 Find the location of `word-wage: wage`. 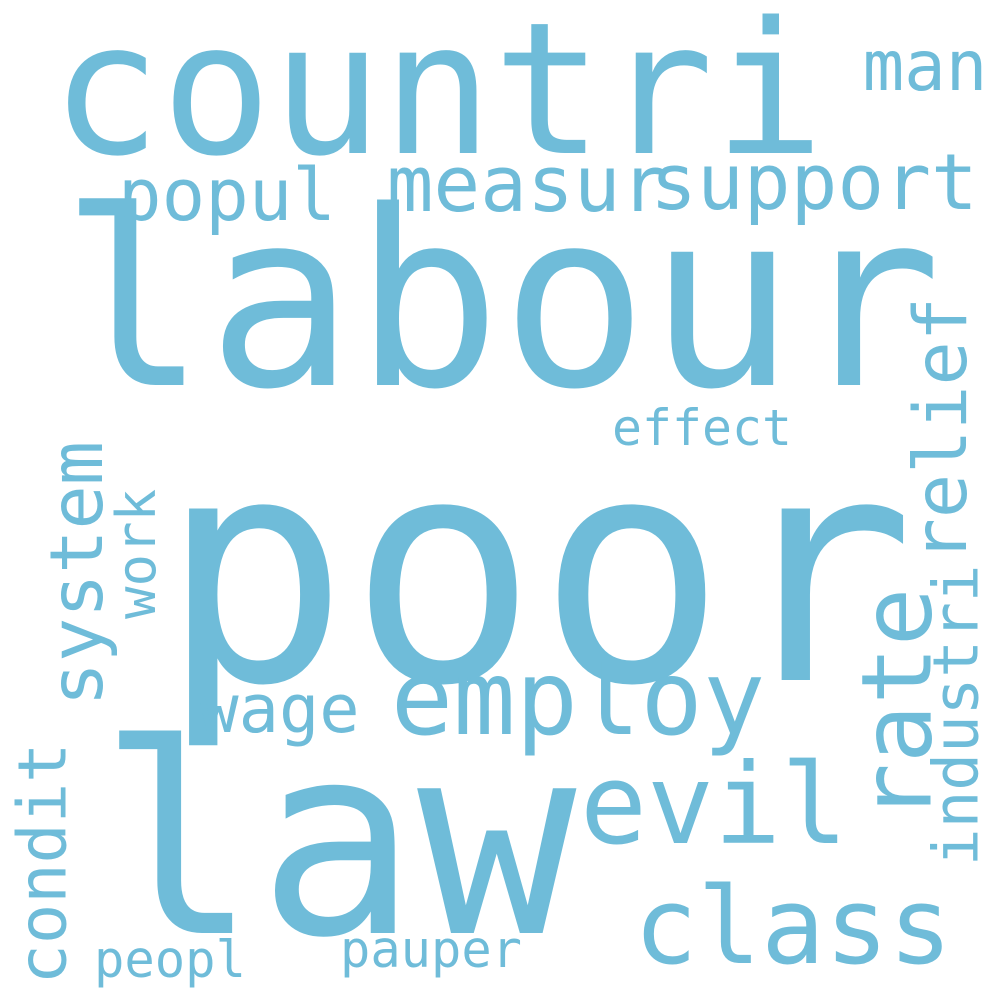

word-wage: wage is located at coordinates (279, 708).